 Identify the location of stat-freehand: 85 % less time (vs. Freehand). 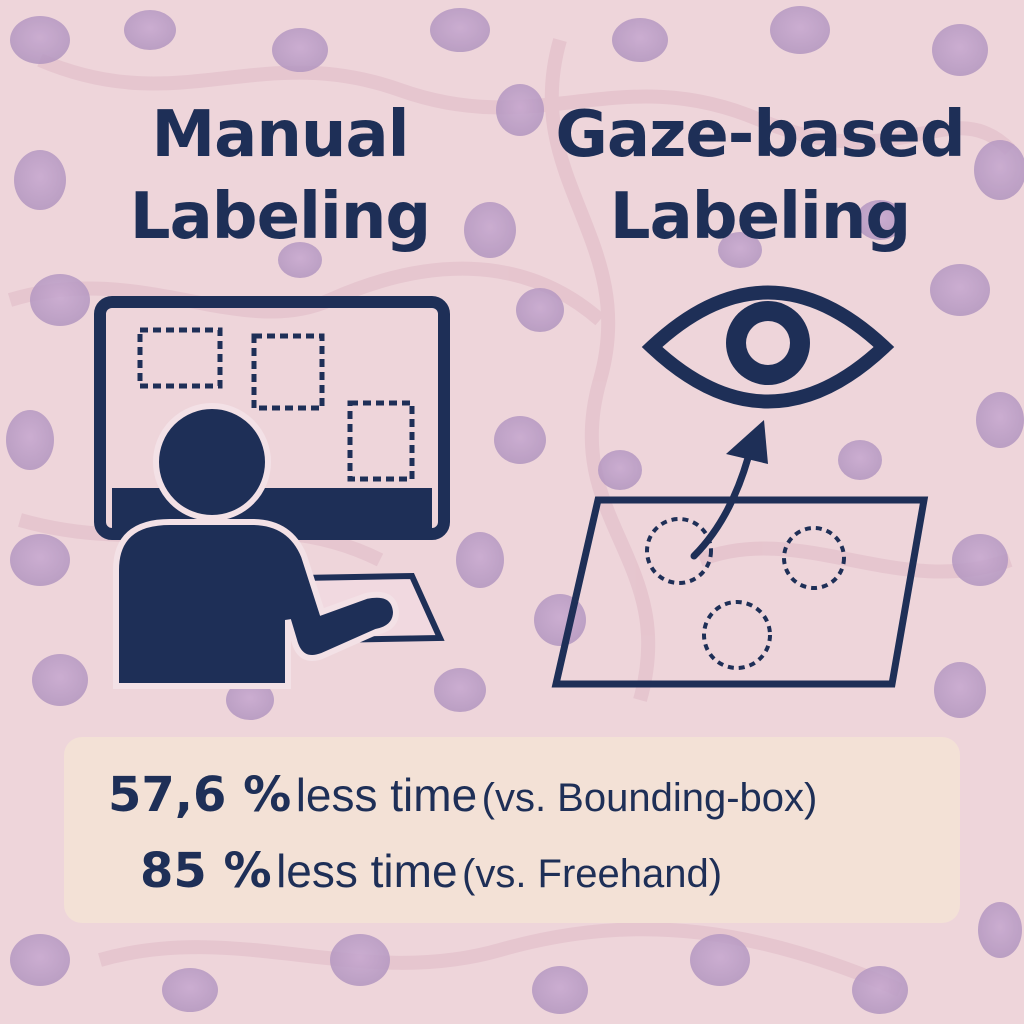
(431, 877).